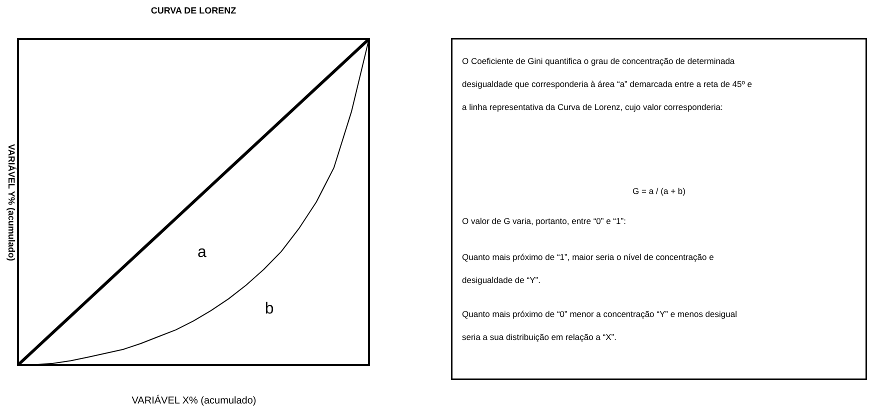 The width and height of the screenshot is (882, 414). What do you see at coordinates (599, 325) in the screenshot?
I see `text: Quanto mais próximo de “0” menor a concentração “Y” e menos desigual seria a sua distribuição em relação a “X”.` at bounding box center [599, 325].